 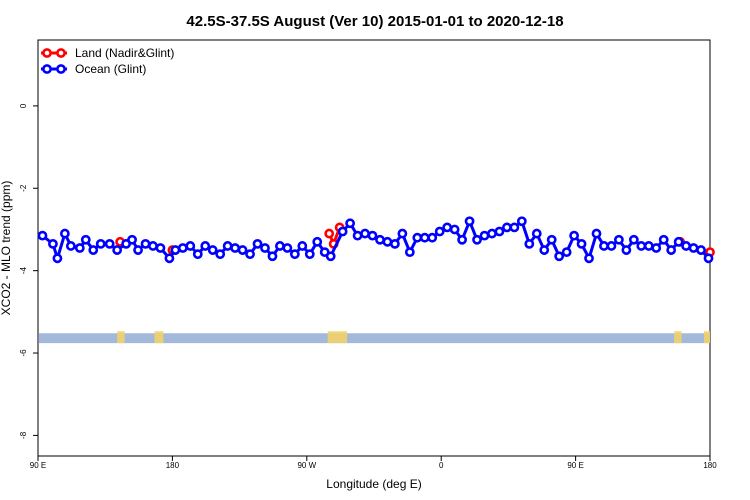 I want to click on legend-label: Ocean (Glint), so click(x=110, y=69).